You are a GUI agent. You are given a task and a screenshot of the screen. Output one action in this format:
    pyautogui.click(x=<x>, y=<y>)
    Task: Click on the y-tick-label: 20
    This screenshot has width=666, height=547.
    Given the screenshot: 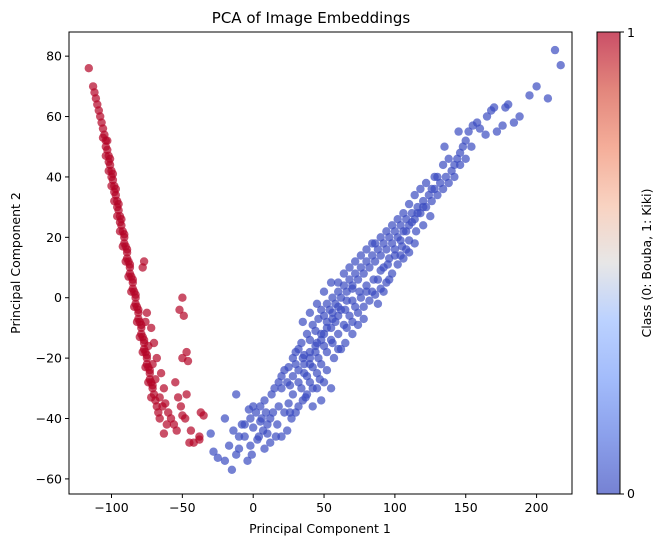 What is the action you would take?
    pyautogui.click(x=54, y=237)
    